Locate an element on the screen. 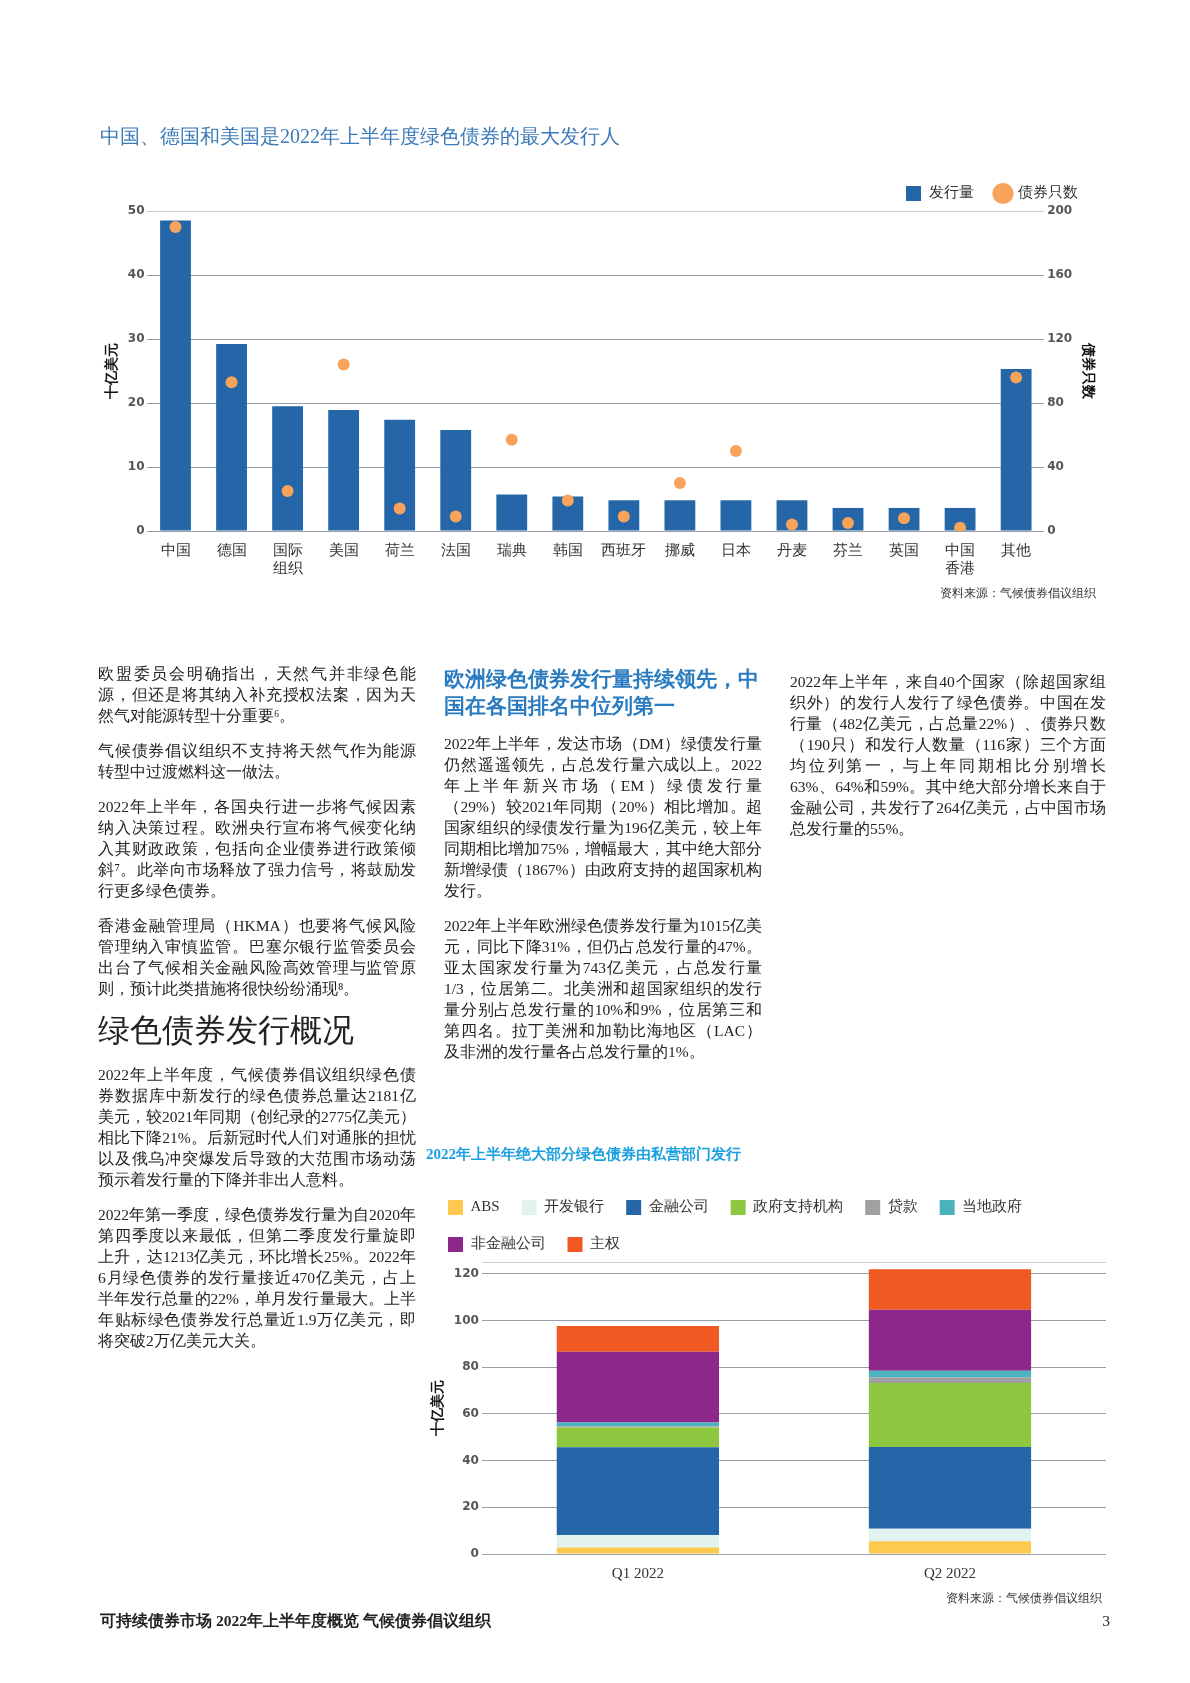 This screenshot has width=1190, height=1683. x-tick-label: 英国 is located at coordinates (904, 549).